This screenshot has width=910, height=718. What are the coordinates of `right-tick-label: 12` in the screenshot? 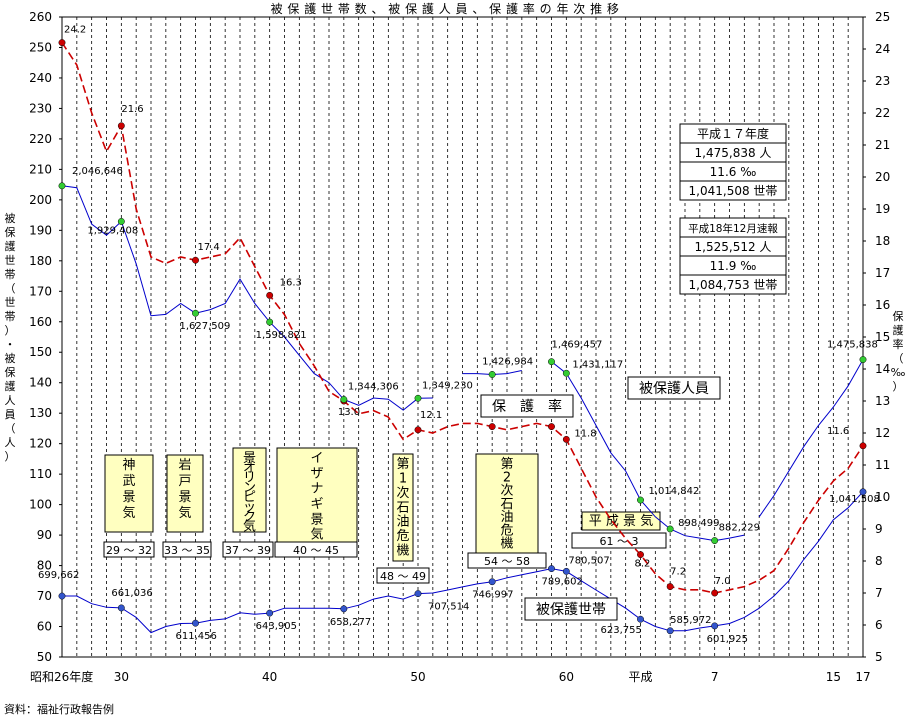 It's located at (882, 433).